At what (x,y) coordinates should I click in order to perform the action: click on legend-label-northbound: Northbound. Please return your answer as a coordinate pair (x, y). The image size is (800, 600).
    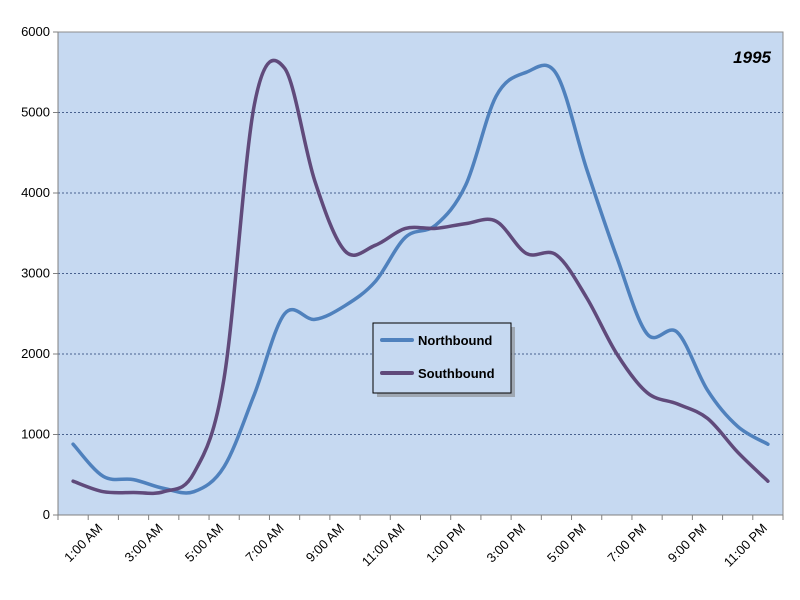
    Looking at the image, I should click on (455, 340).